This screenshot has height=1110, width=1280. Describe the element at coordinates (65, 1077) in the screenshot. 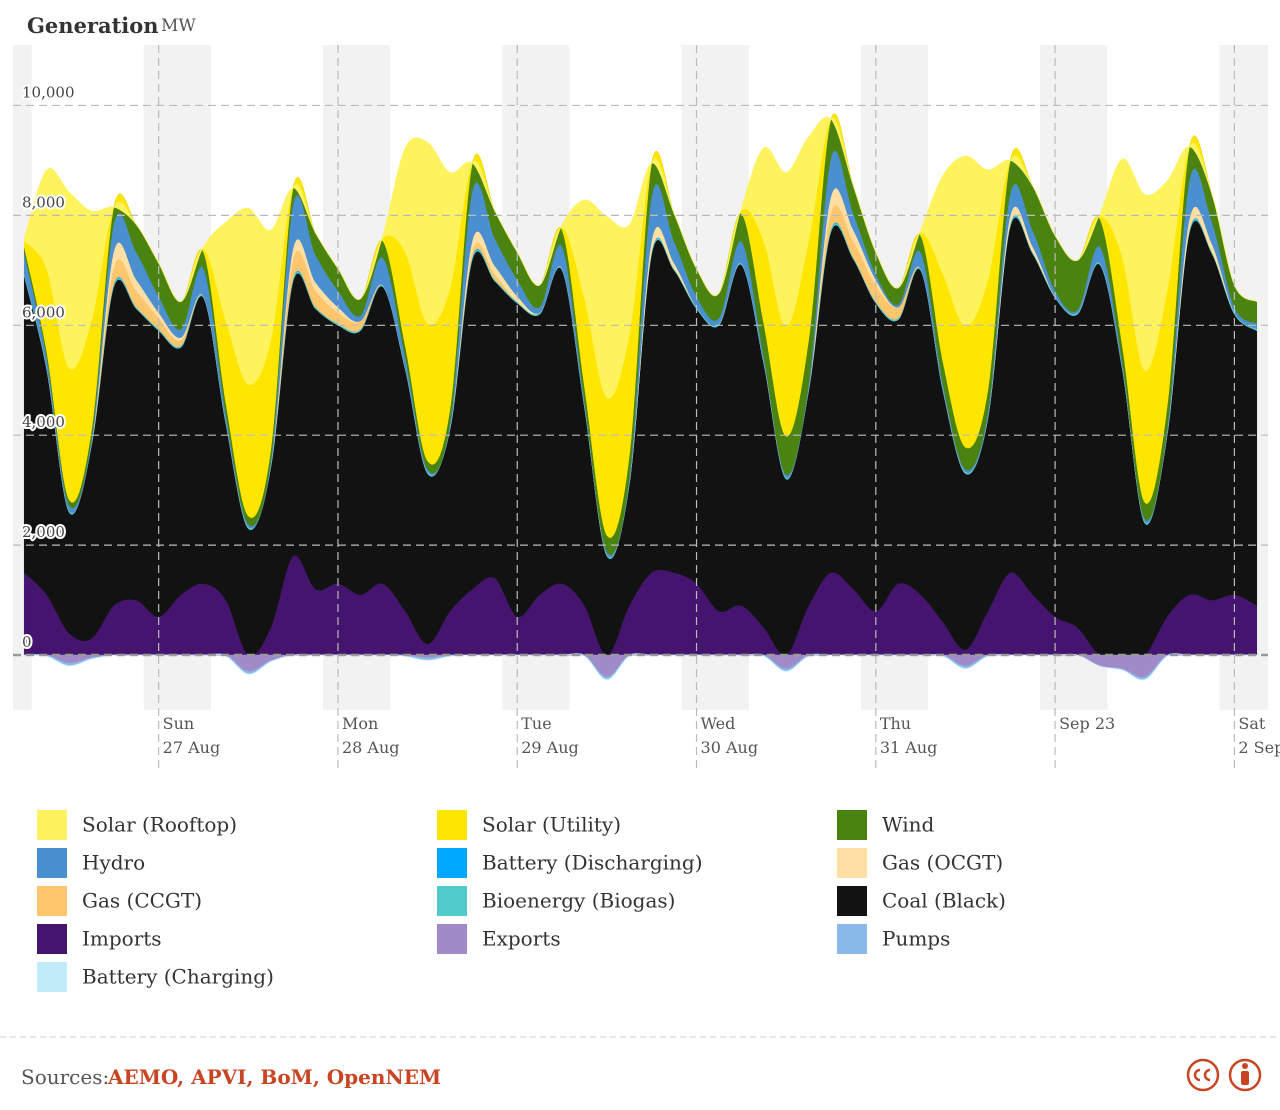

I see `sources-label: Sources:` at that location.